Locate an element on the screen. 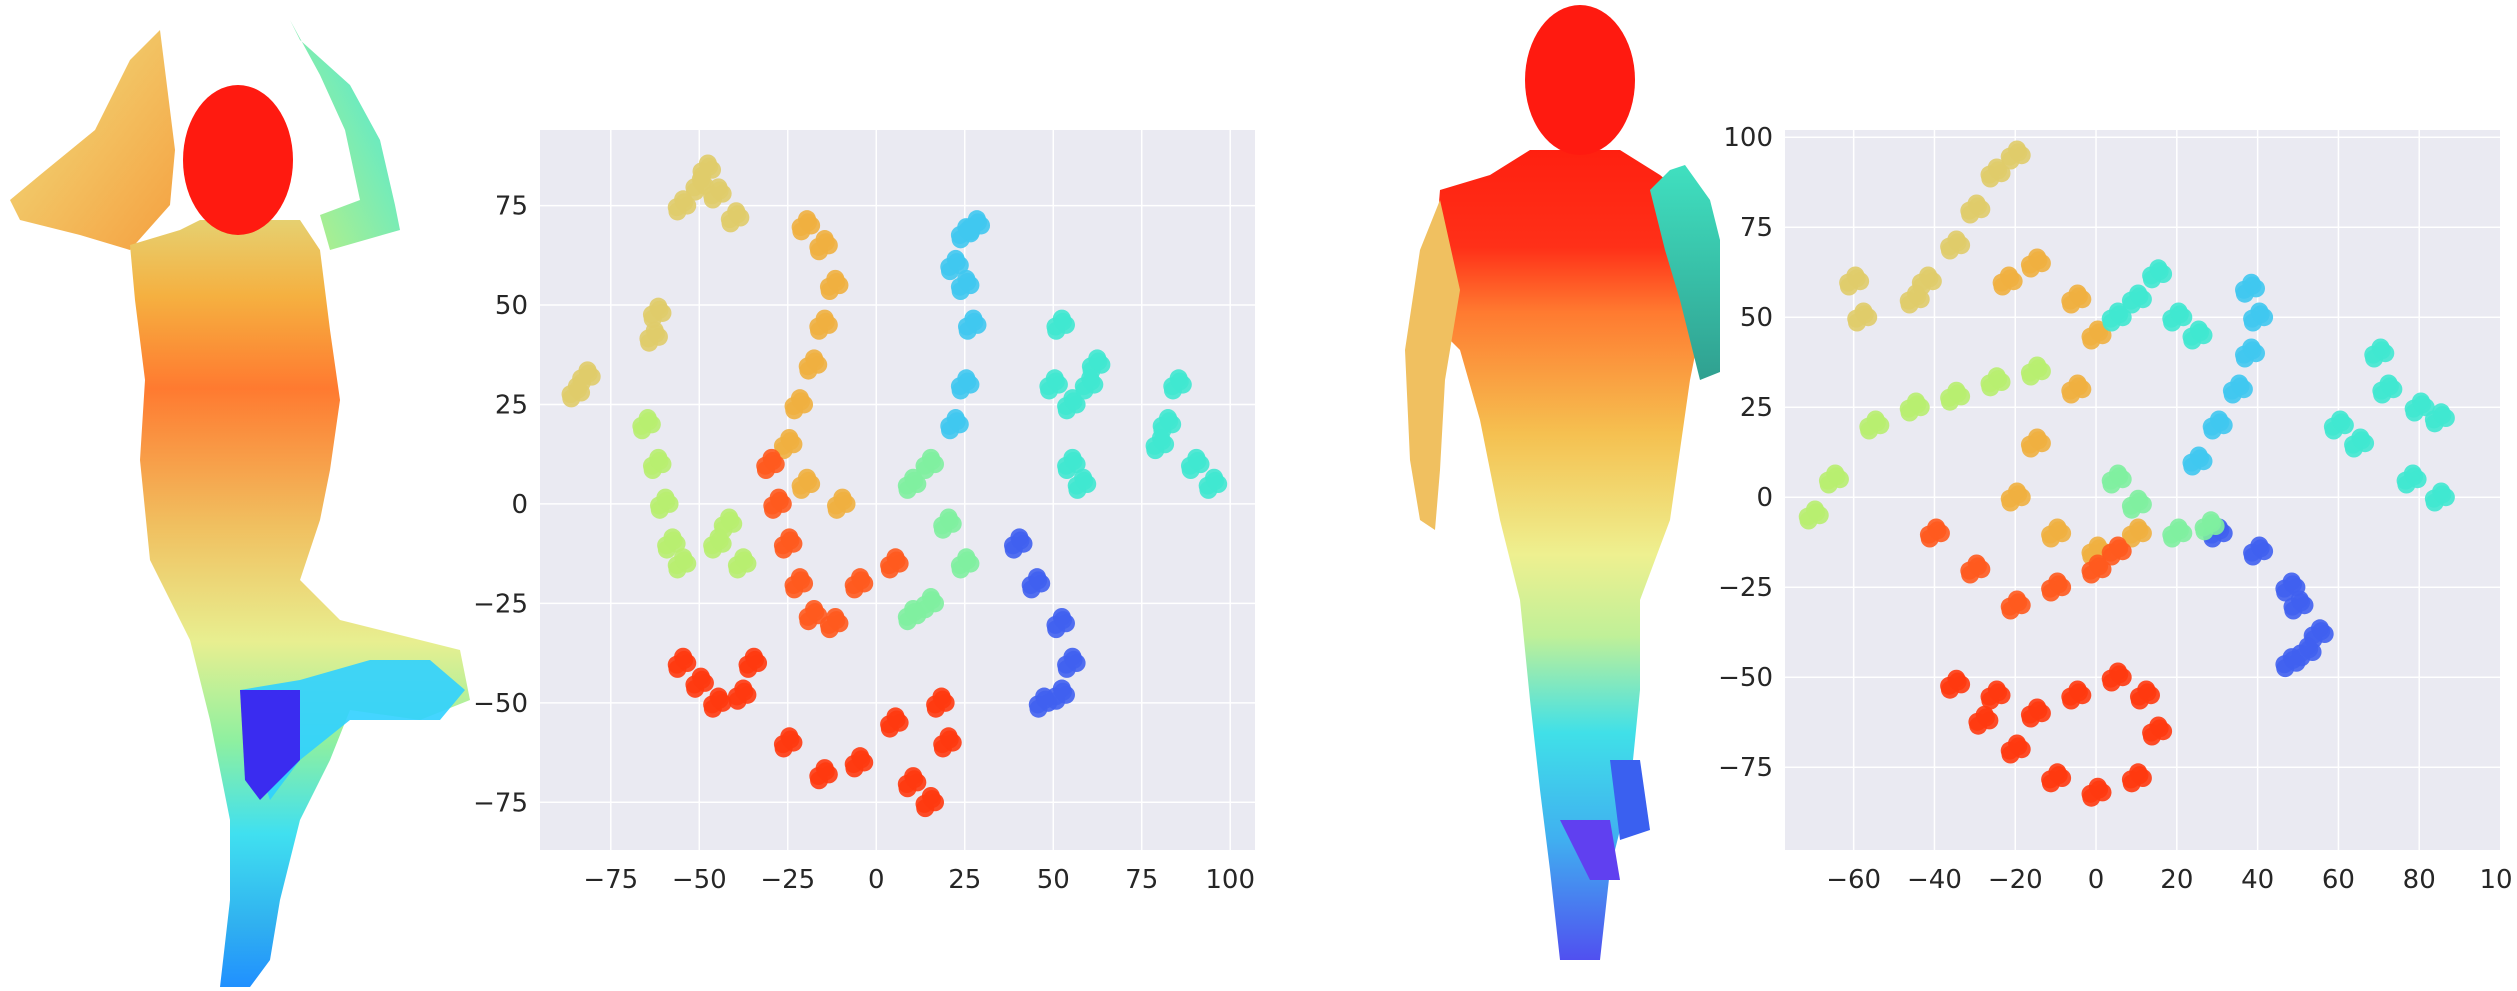 This screenshot has height=991, width=2517. x-tick-label: −75 is located at coordinates (610, 880).